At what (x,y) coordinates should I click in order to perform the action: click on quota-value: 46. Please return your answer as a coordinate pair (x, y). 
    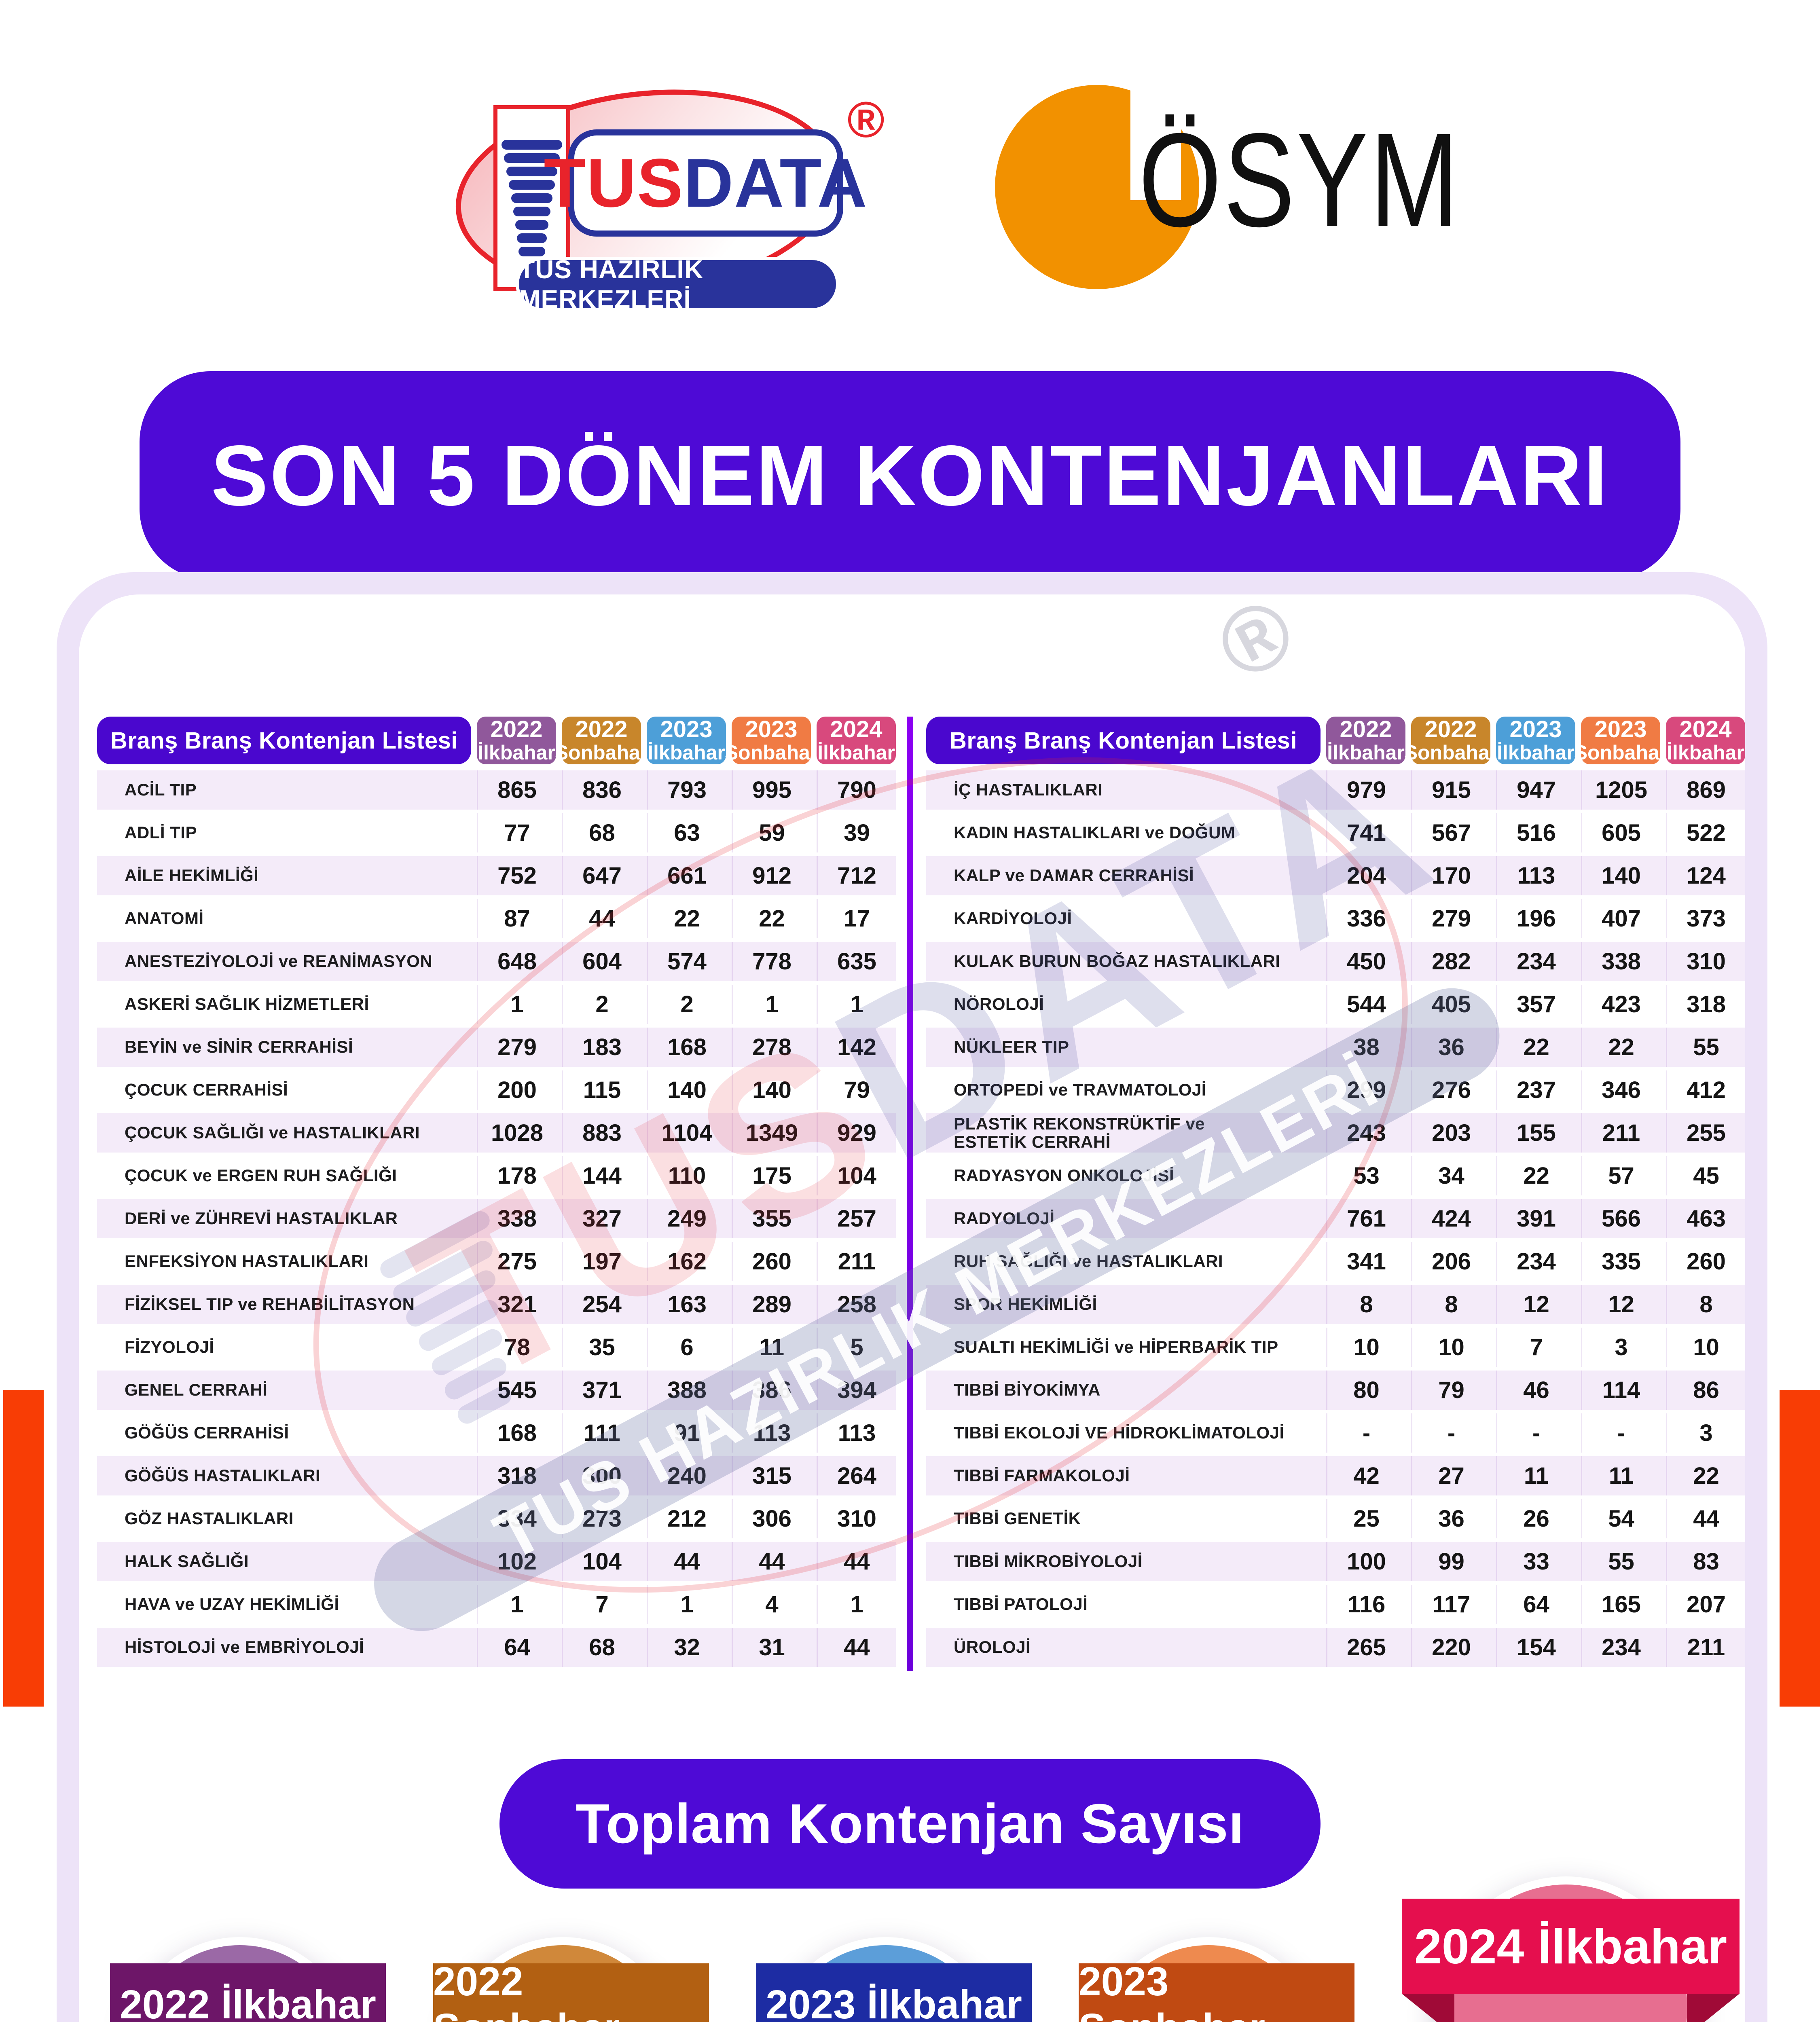
    Looking at the image, I should click on (1535, 1390).